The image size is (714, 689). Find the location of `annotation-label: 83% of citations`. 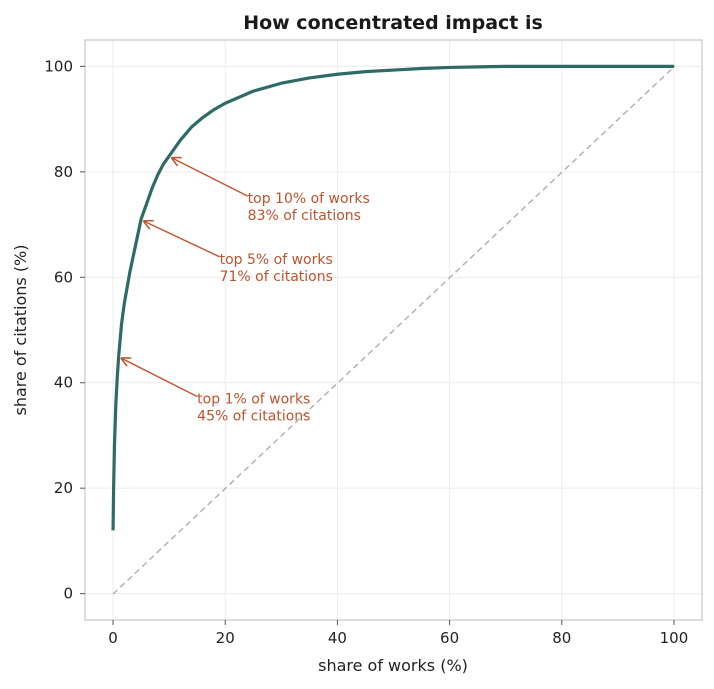

annotation-label: 83% of citations is located at coordinates (304, 216).